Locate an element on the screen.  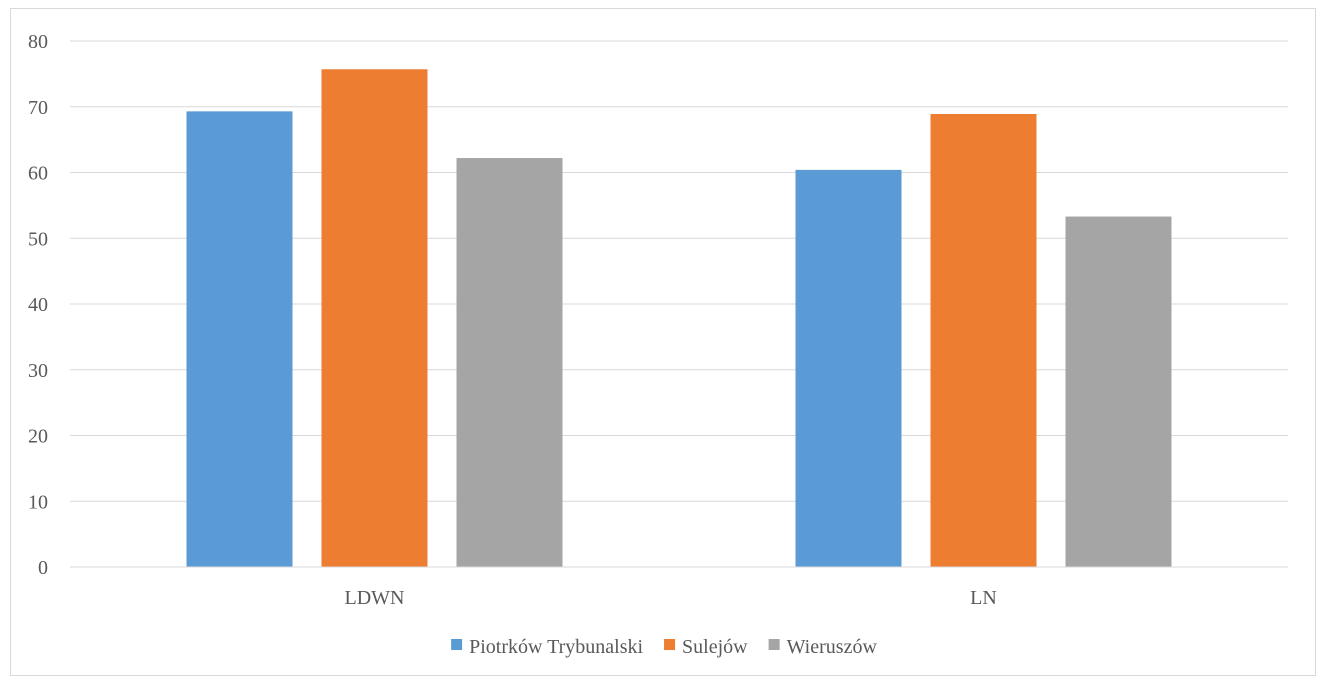
x-axis-category-labels: LDWN LN is located at coordinates (671, 598).